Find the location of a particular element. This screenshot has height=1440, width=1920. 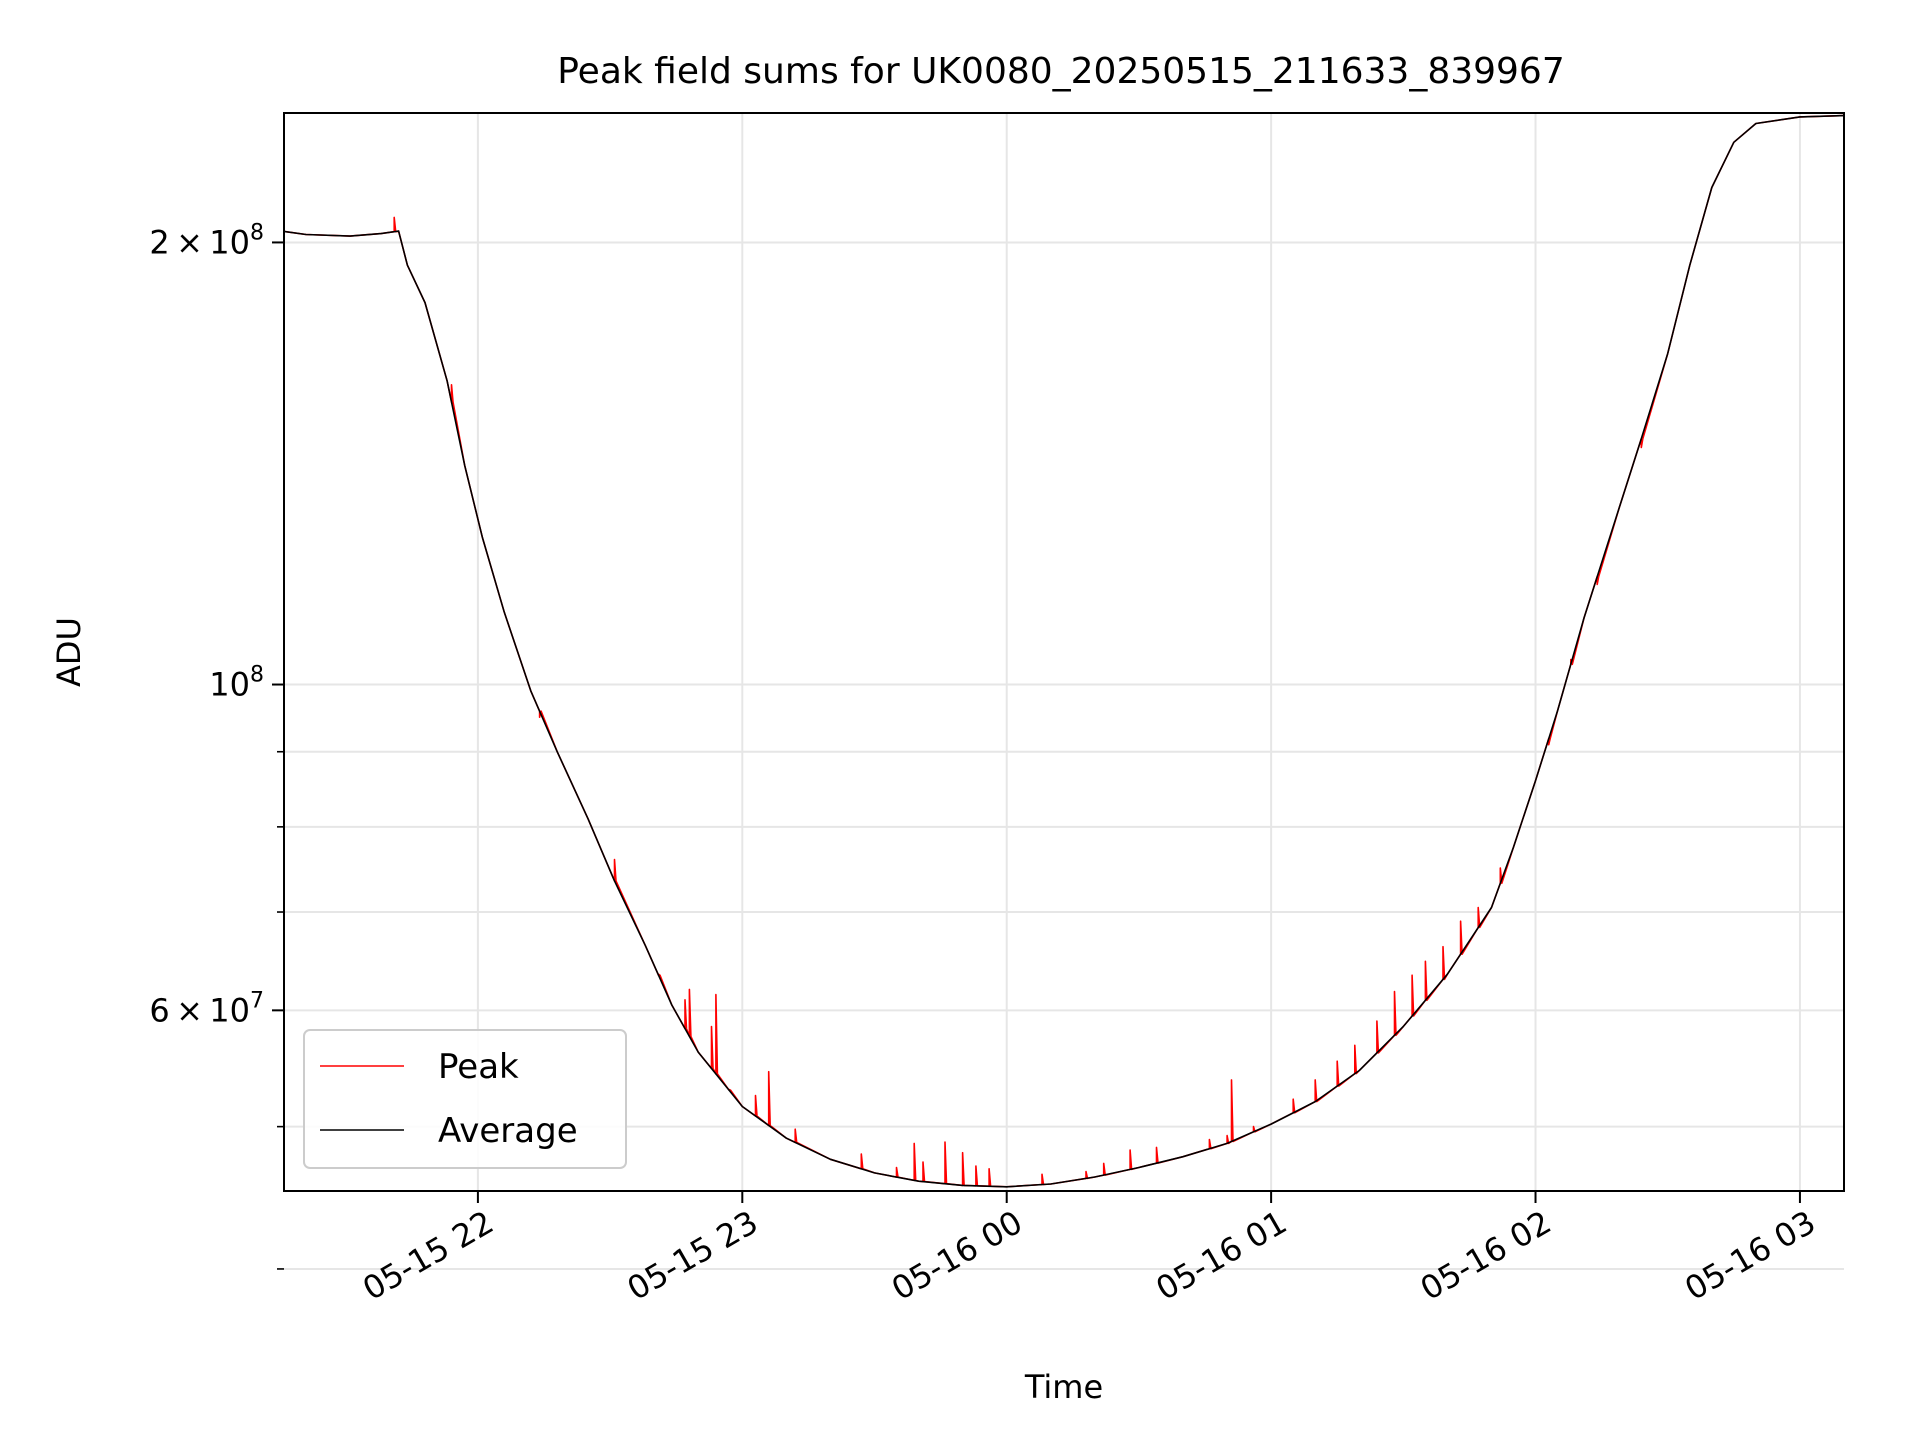

legend: Peak Average is located at coordinates (465, 1099).